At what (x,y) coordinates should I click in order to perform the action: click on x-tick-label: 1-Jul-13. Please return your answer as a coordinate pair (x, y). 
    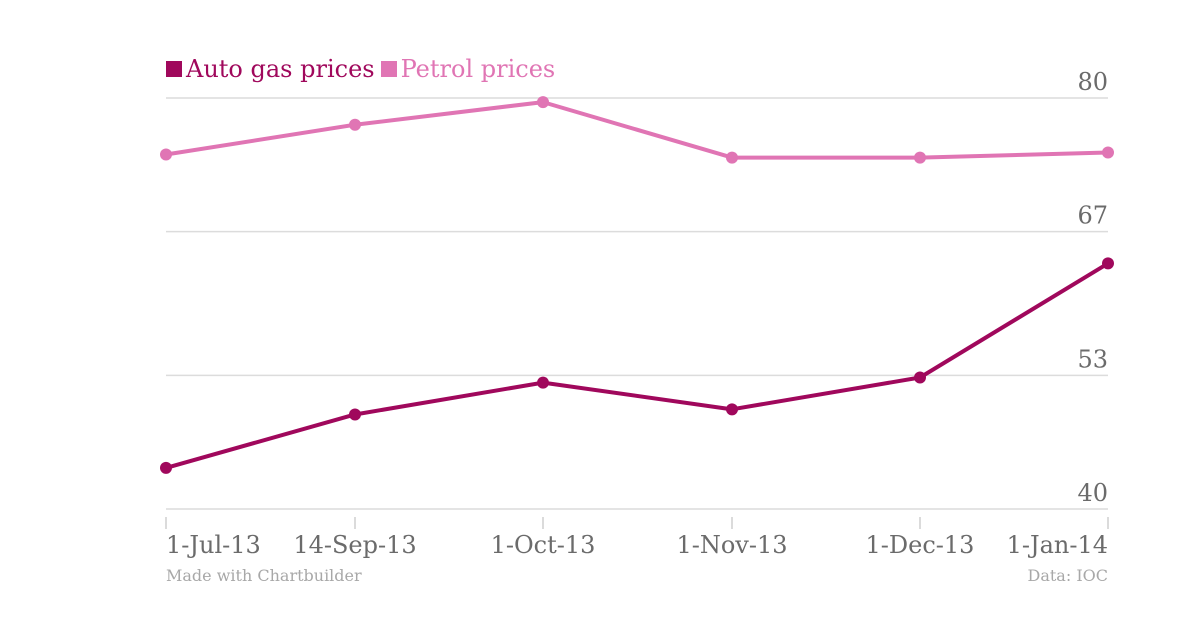
    Looking at the image, I should click on (213, 545).